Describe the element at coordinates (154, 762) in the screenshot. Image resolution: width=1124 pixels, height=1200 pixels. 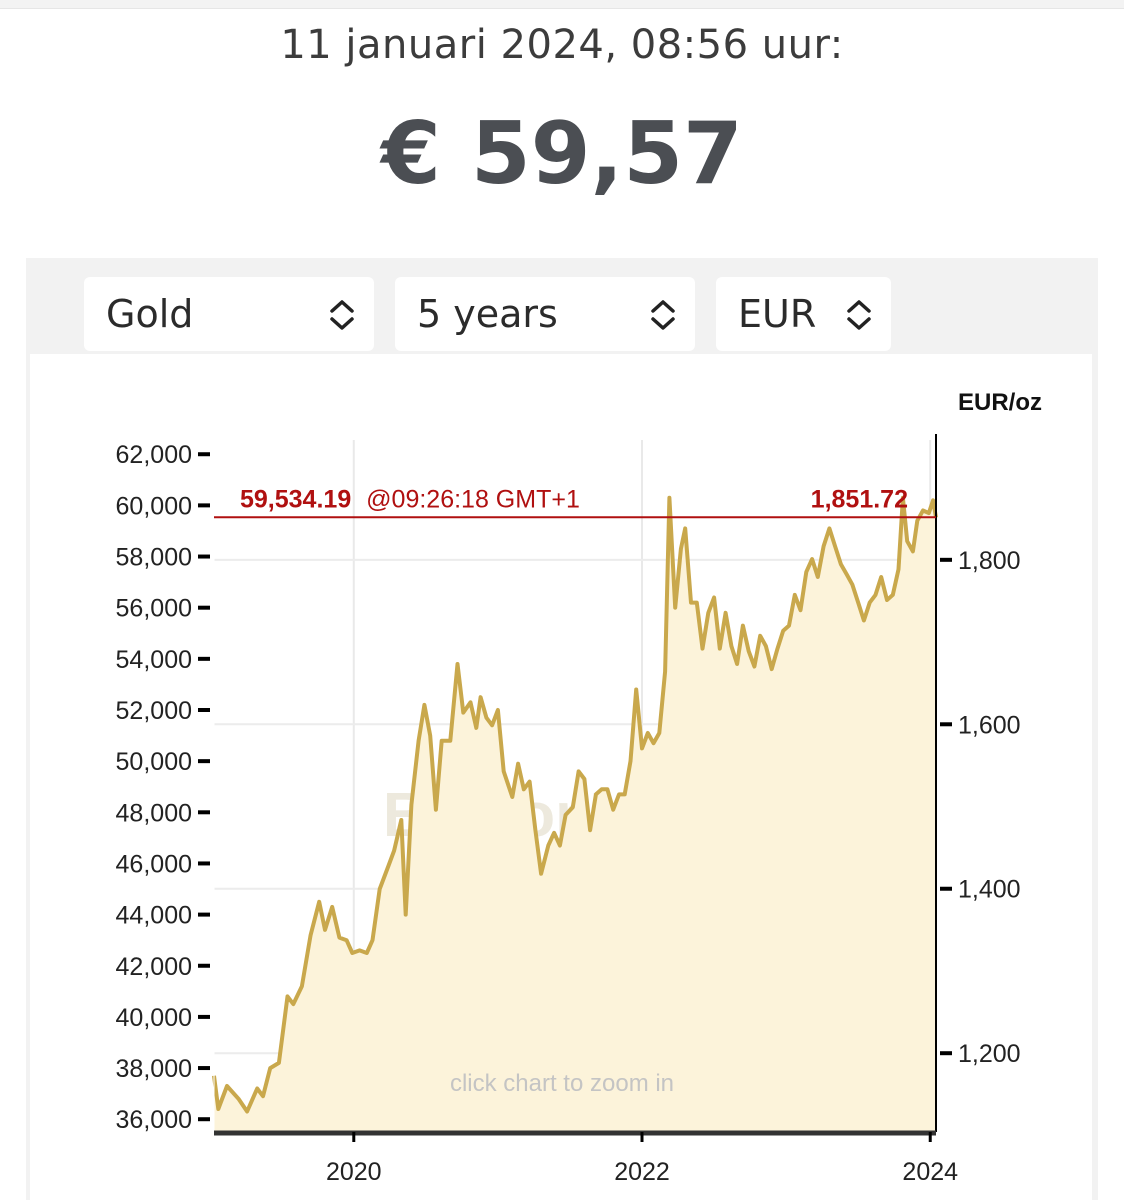
I see `y-tick-label: 50,000` at that location.